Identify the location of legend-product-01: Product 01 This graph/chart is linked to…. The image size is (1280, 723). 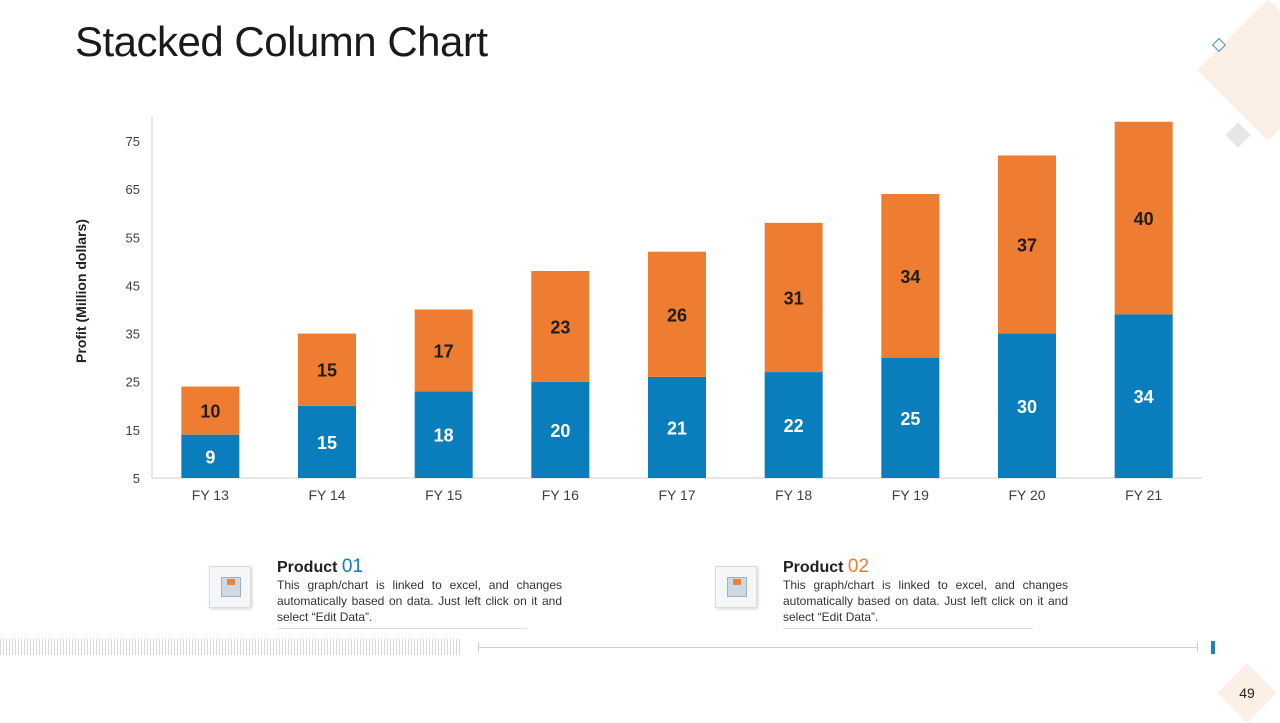
(385, 596).